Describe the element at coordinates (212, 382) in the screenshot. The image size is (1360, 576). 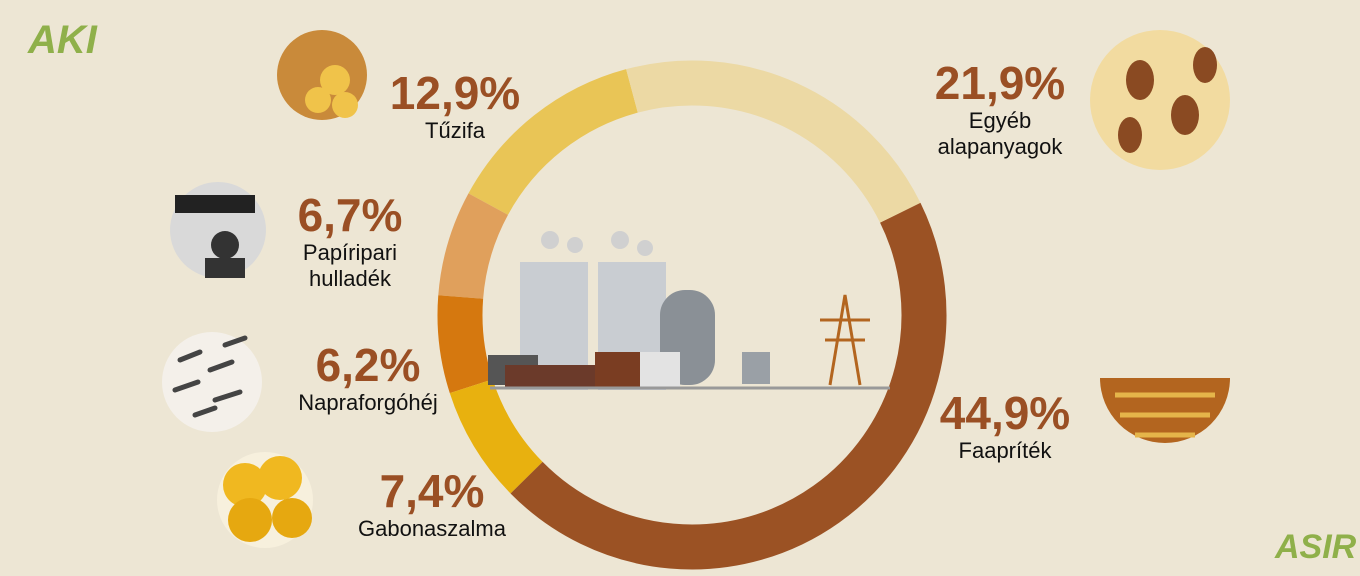
I see `seed-icon` at that location.